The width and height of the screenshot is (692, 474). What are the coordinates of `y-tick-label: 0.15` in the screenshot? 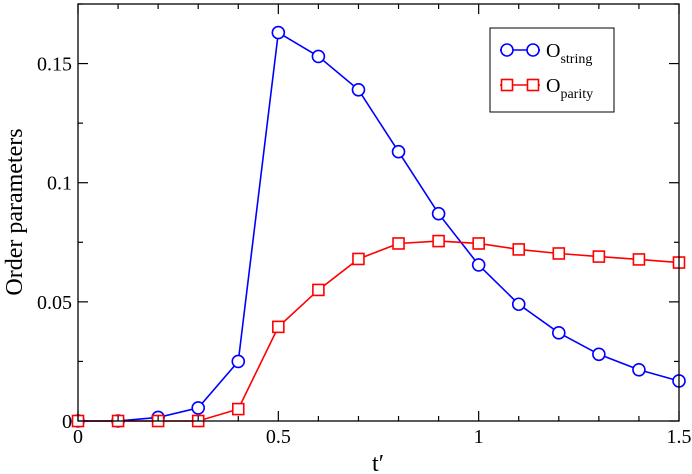 It's located at (54, 65).